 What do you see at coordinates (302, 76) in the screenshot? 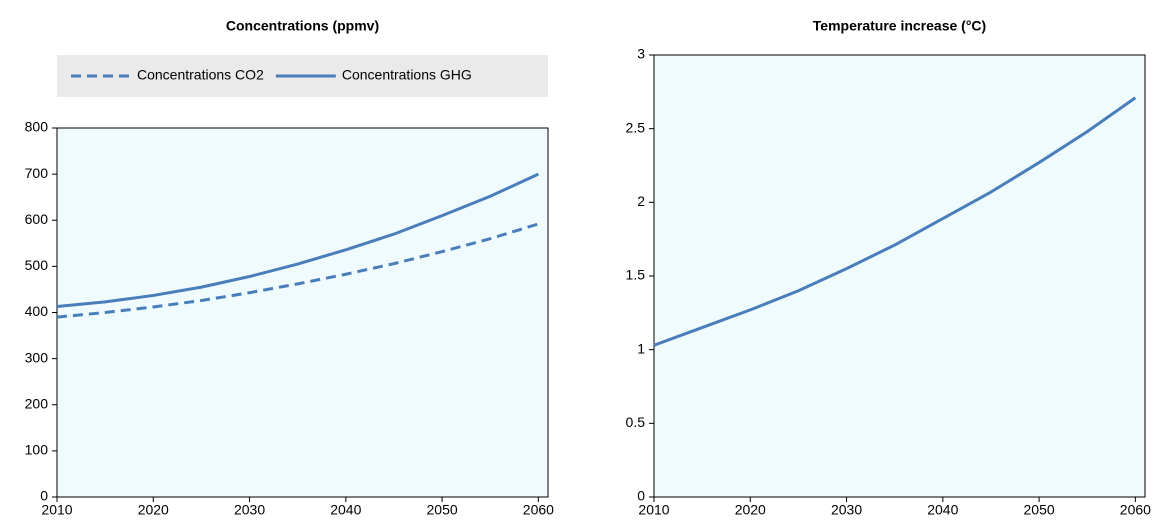
I see `legend: Concentrations CO2 Concentrations GHG` at bounding box center [302, 76].